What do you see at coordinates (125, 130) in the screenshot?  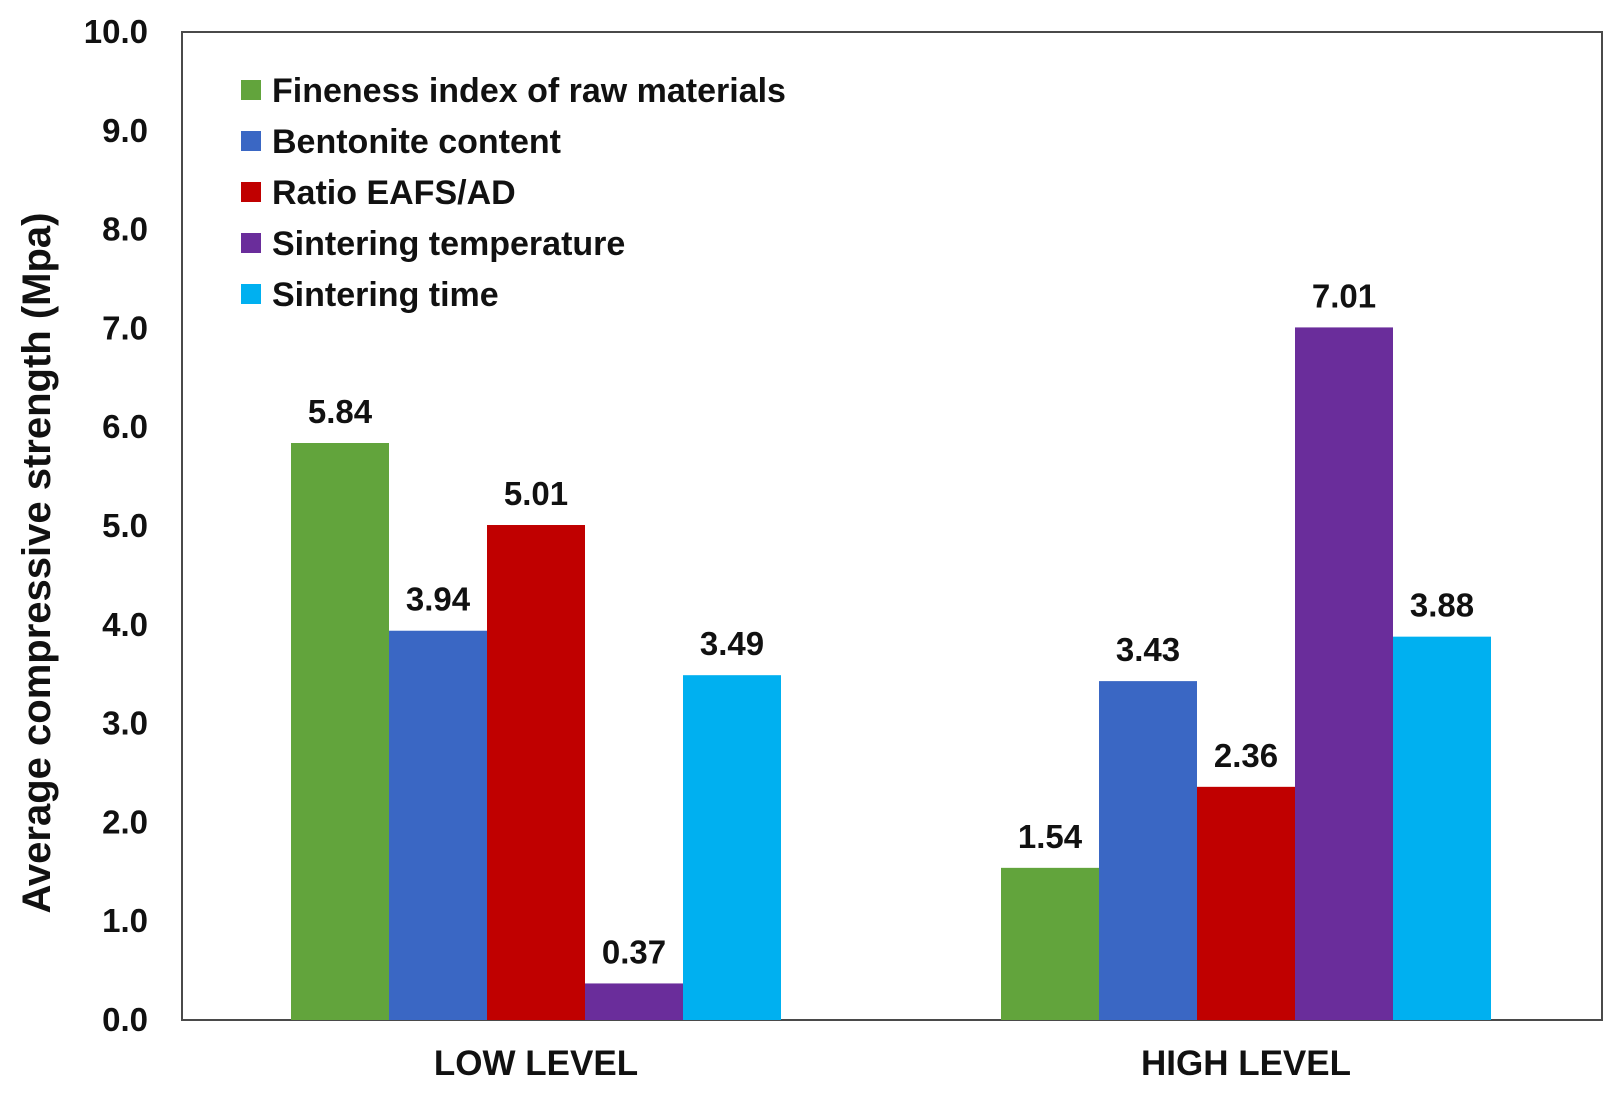 I see `y-tick-label: 9.0` at bounding box center [125, 130].